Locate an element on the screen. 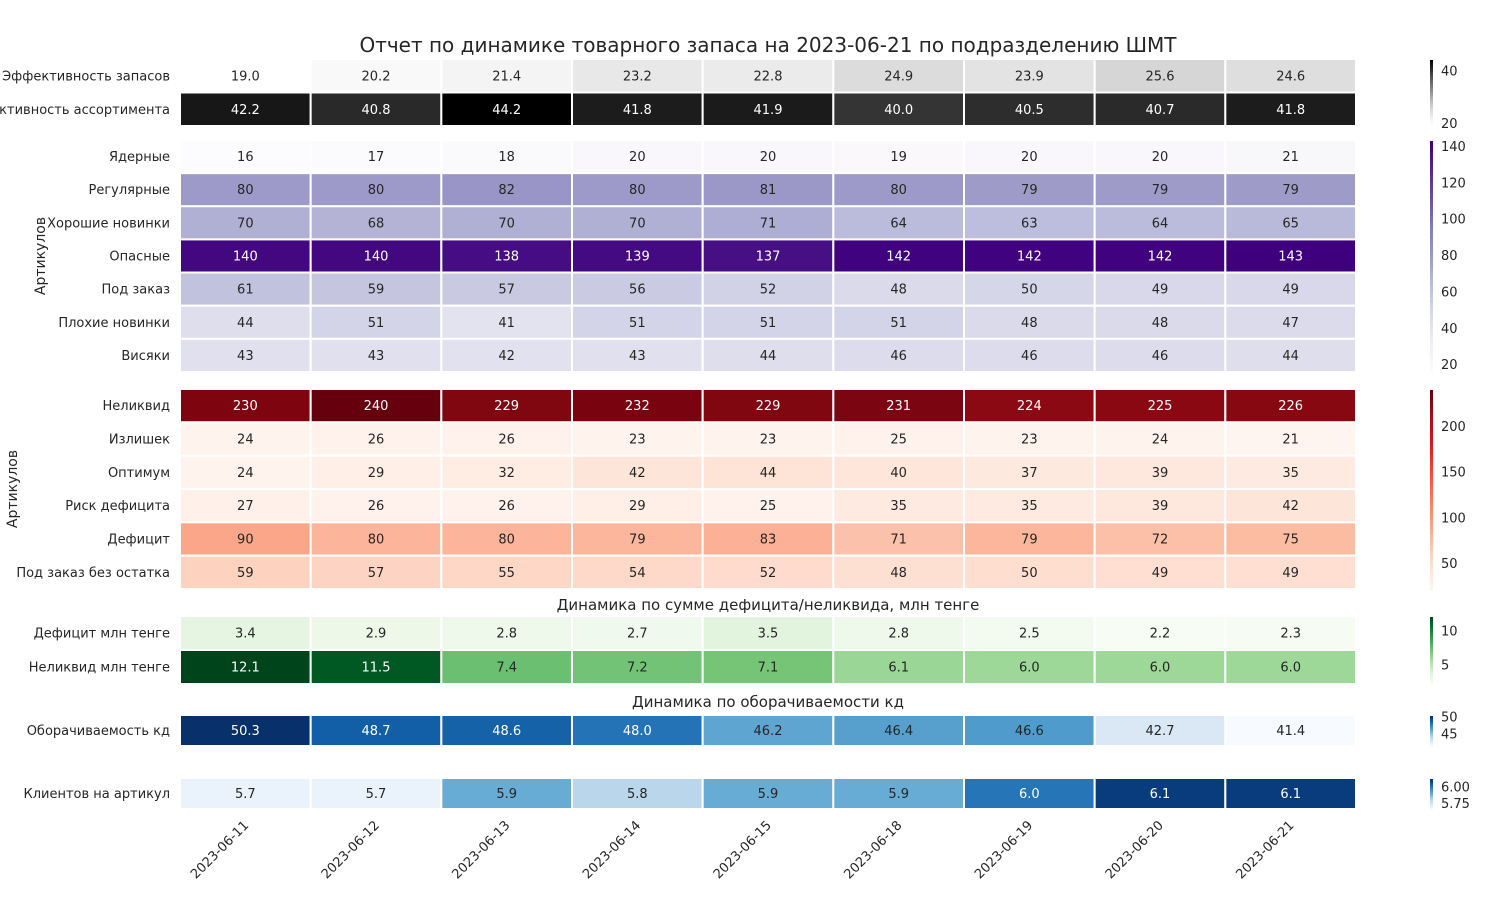 The image size is (1500, 900). cell-value-label: 39 is located at coordinates (1160, 506).